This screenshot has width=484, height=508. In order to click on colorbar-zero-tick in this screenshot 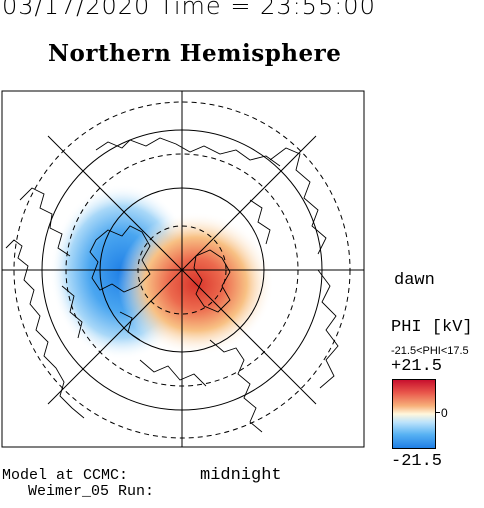, I will do `click(437, 412)`.